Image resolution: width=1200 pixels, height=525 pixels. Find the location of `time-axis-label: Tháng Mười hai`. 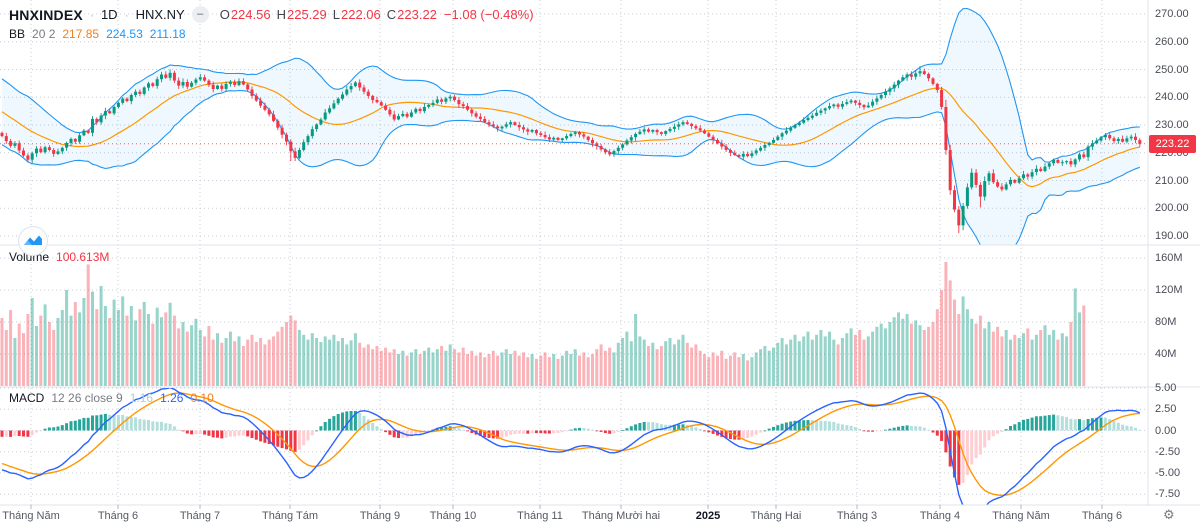

time-axis-label: Tháng Mười hai is located at coordinates (621, 516).